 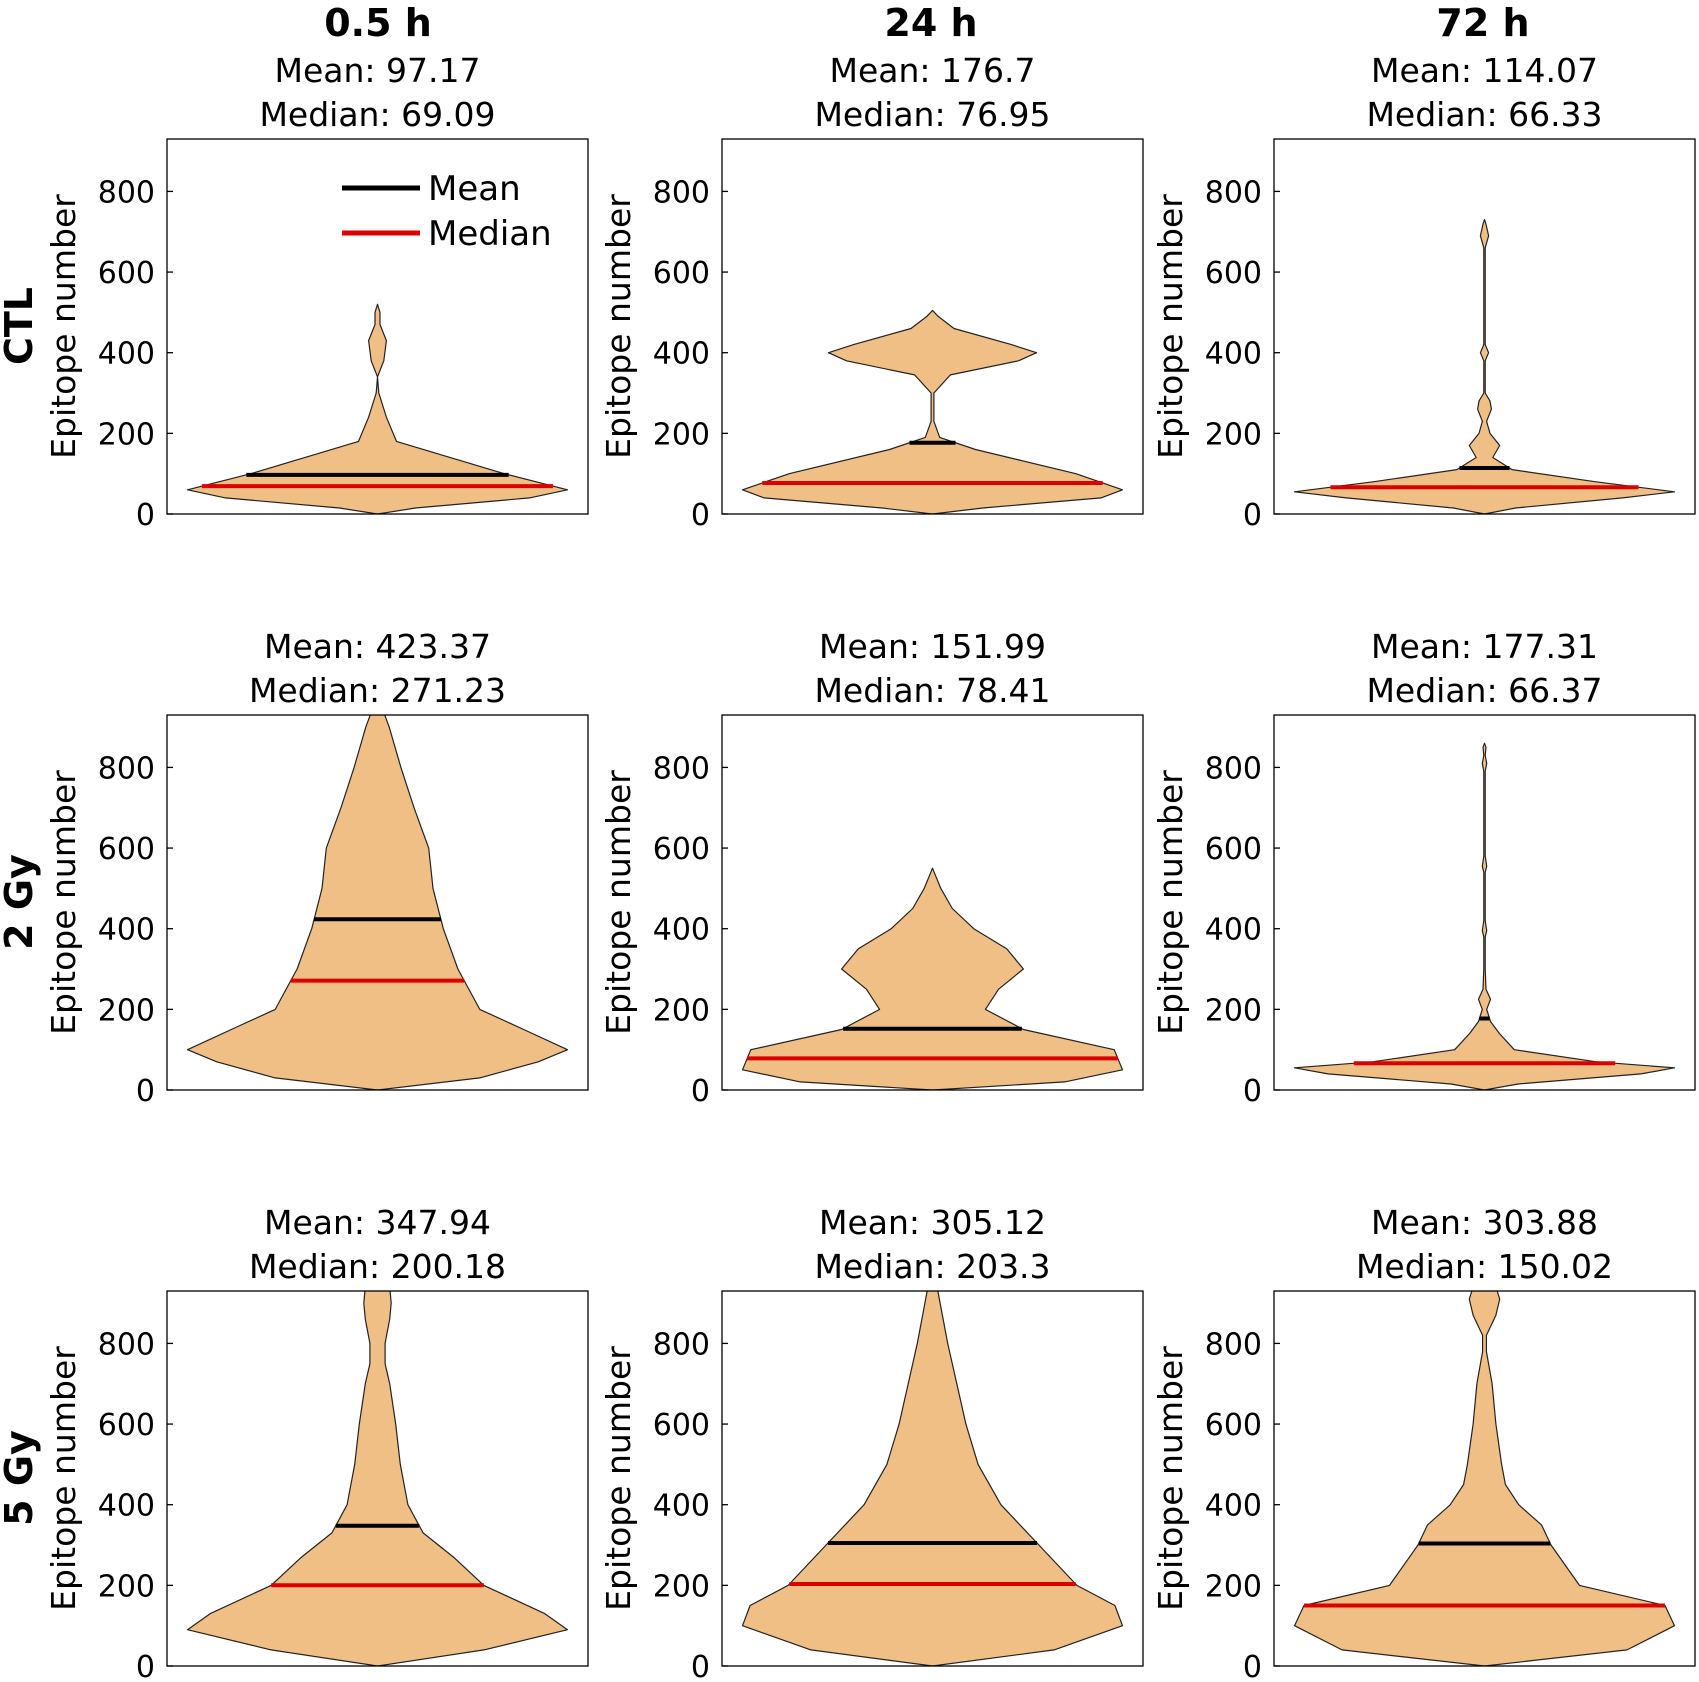 What do you see at coordinates (1484, 646) in the screenshot?
I see `panel-title-mean: Mean: 177.31` at bounding box center [1484, 646].